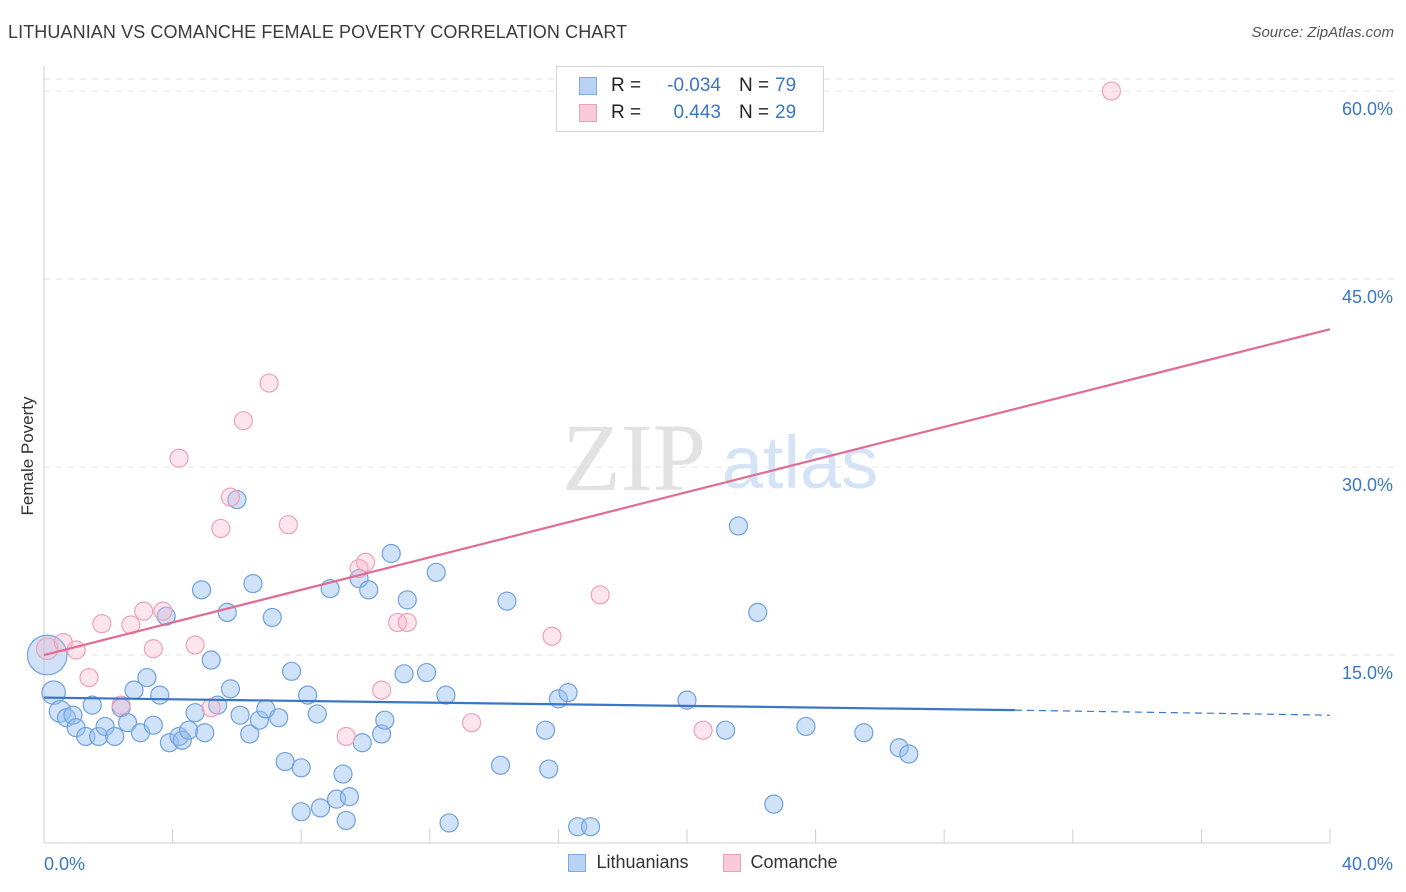 The width and height of the screenshot is (1406, 892). I want to click on legend-swatch-blue, so click(588, 86).